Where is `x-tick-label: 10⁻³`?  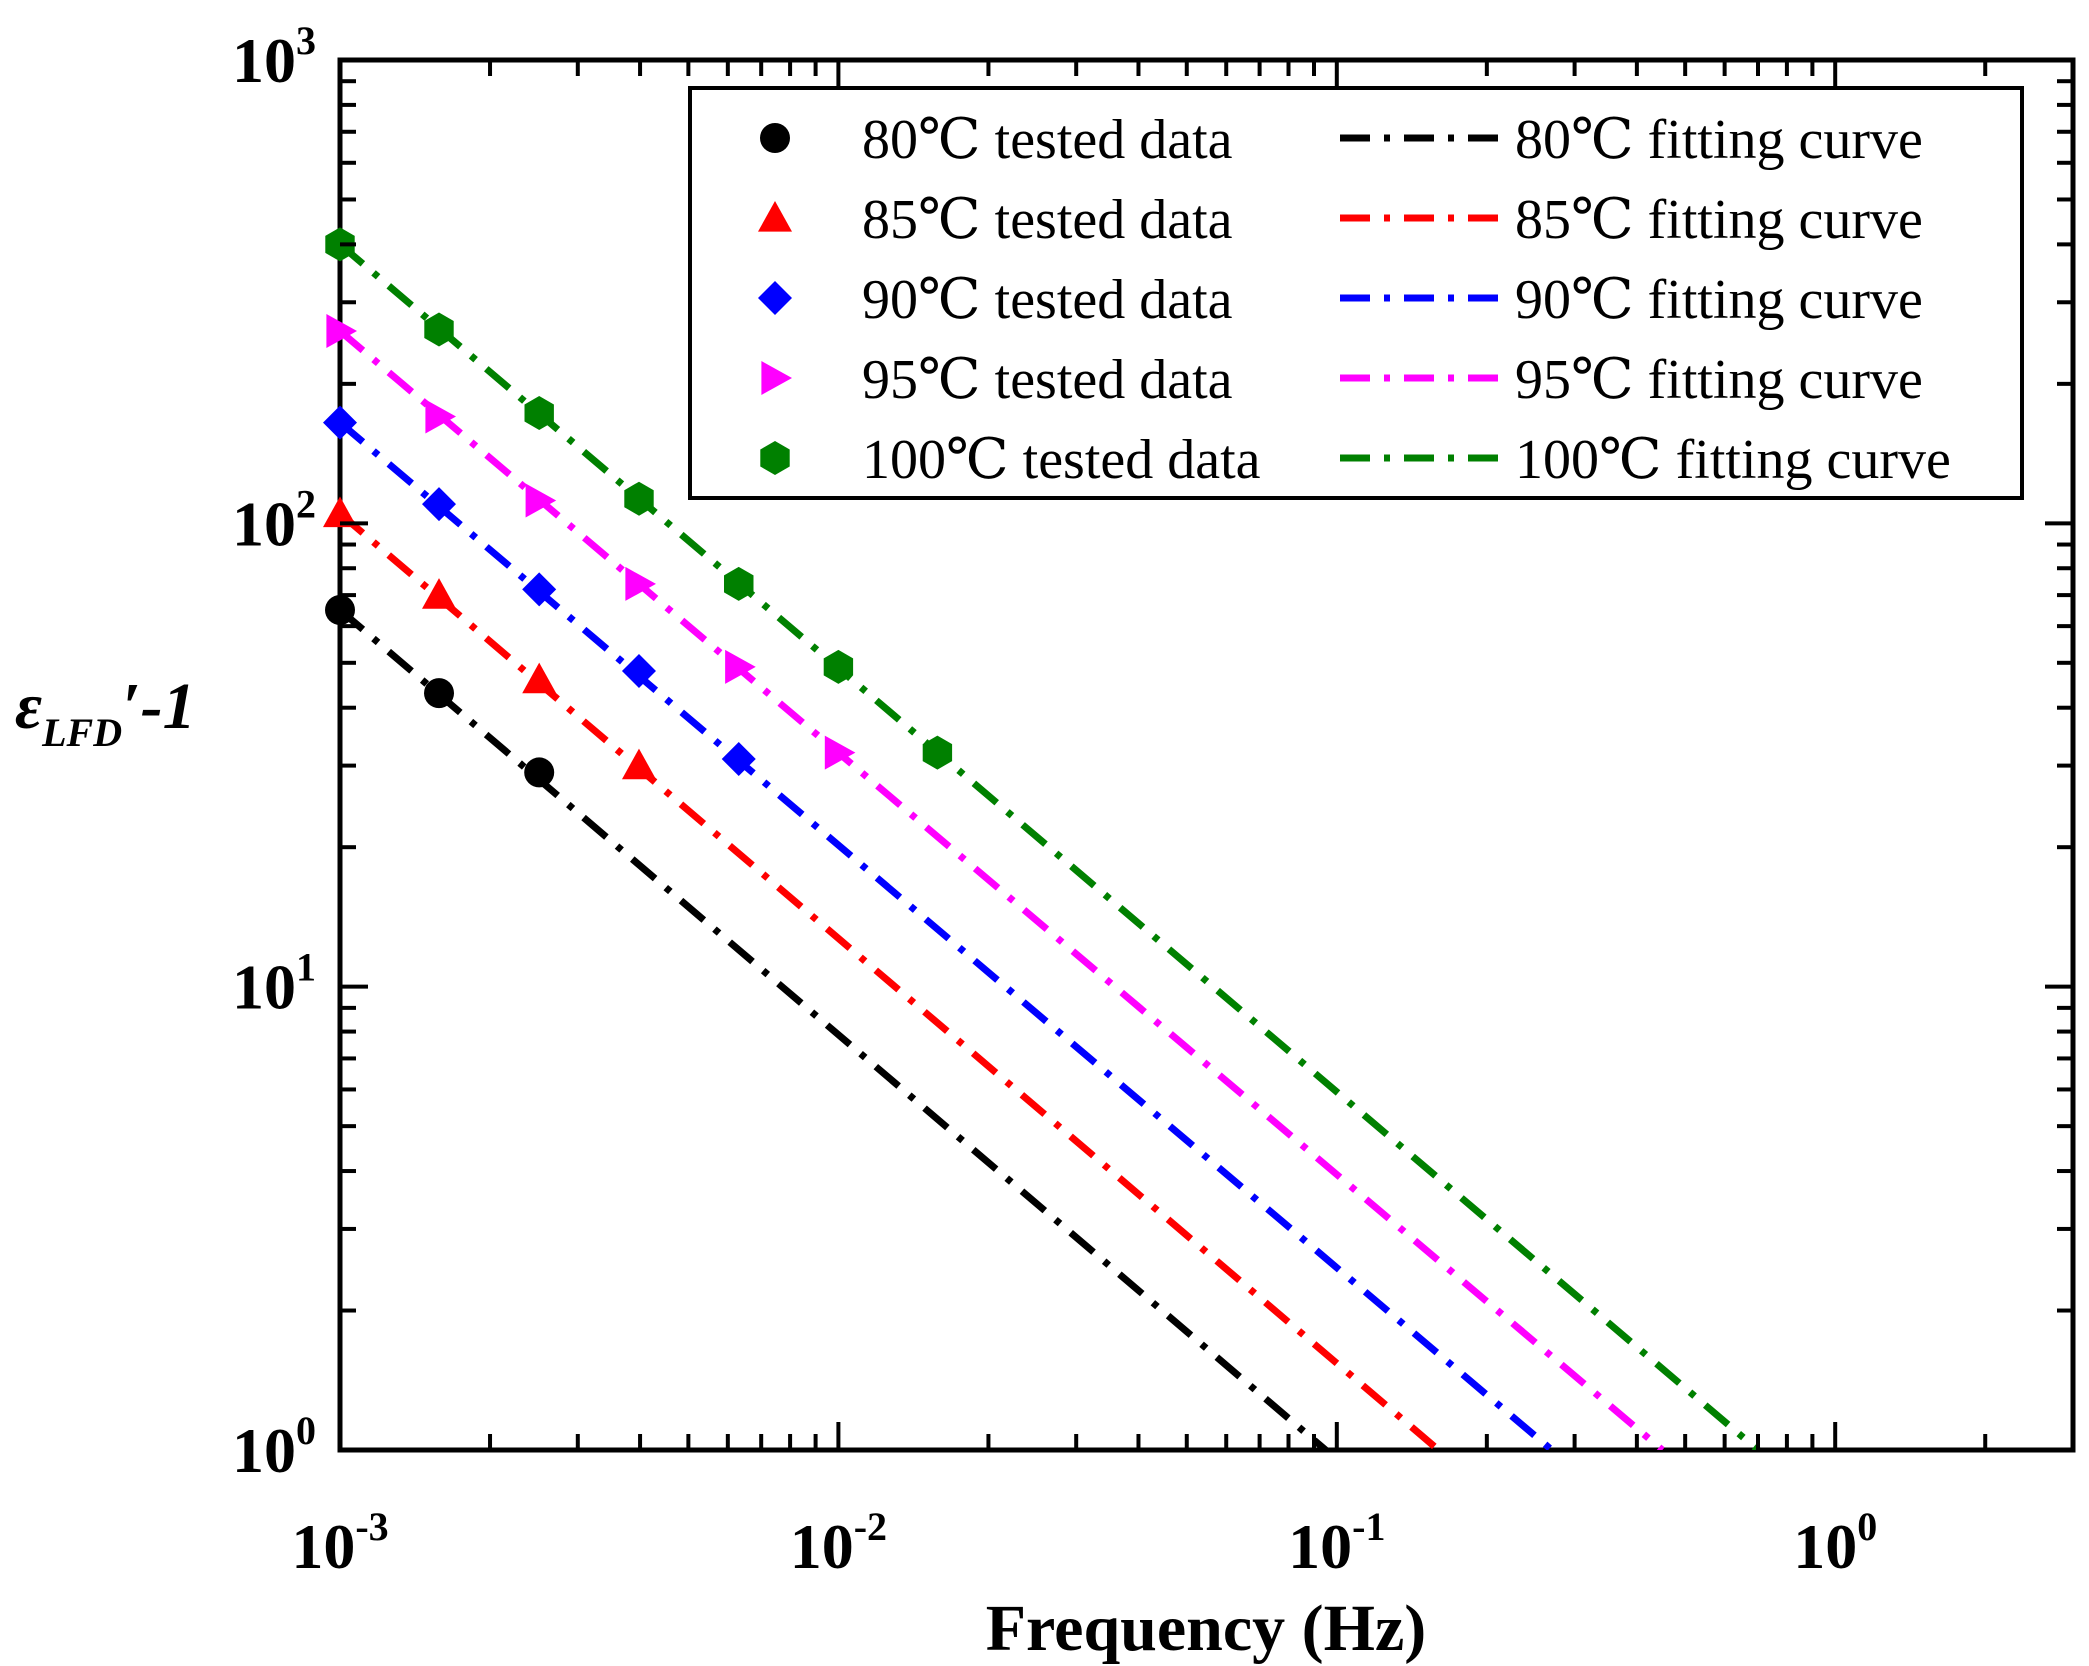
x-tick-label: 10⁻³ is located at coordinates (339, 1543).